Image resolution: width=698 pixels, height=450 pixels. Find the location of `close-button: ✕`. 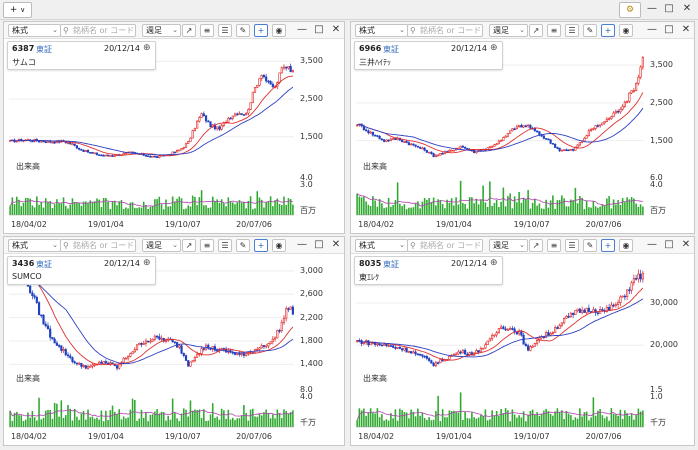

close-button: ✕ is located at coordinates (687, 9).